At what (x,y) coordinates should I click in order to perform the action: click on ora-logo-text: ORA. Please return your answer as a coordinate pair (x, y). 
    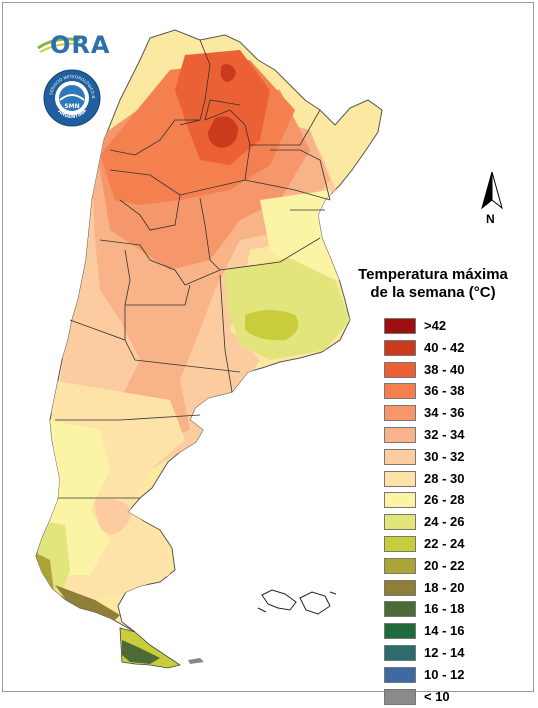
    Looking at the image, I should click on (80, 45).